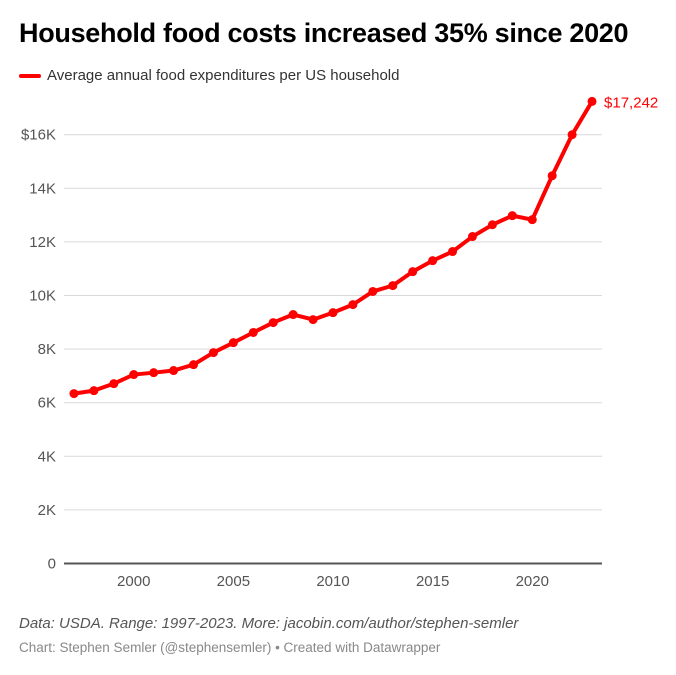  What do you see at coordinates (133, 581) in the screenshot?
I see `x-tick-label: 2000` at bounding box center [133, 581].